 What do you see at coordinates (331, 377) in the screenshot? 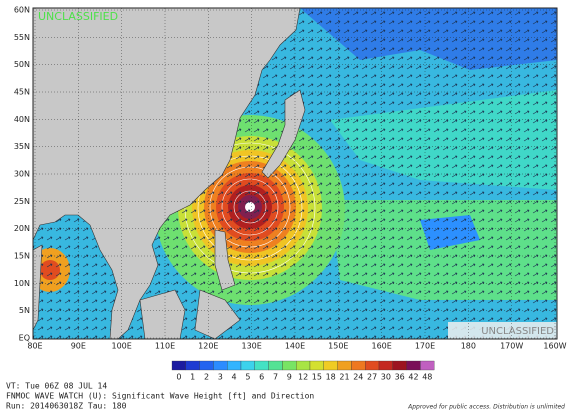
I see `colorbar-label: 18` at bounding box center [331, 377].